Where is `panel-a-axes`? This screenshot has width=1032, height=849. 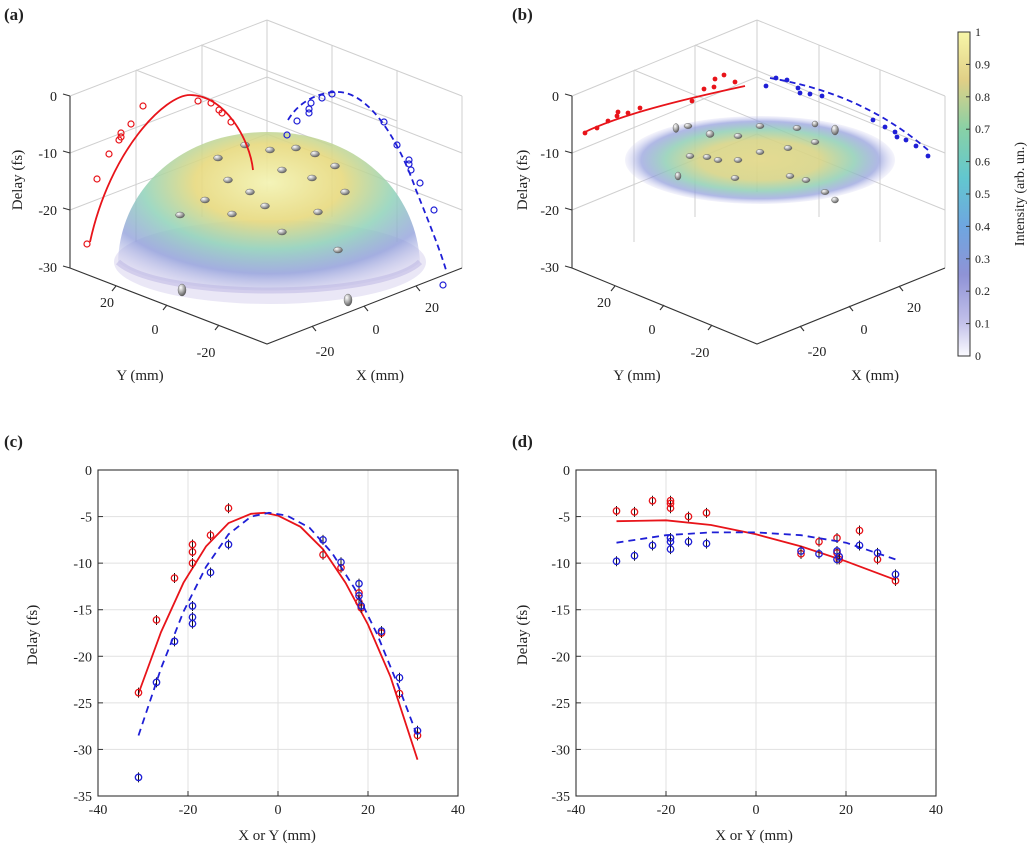
panel-a-axes is located at coordinates (262, 219).